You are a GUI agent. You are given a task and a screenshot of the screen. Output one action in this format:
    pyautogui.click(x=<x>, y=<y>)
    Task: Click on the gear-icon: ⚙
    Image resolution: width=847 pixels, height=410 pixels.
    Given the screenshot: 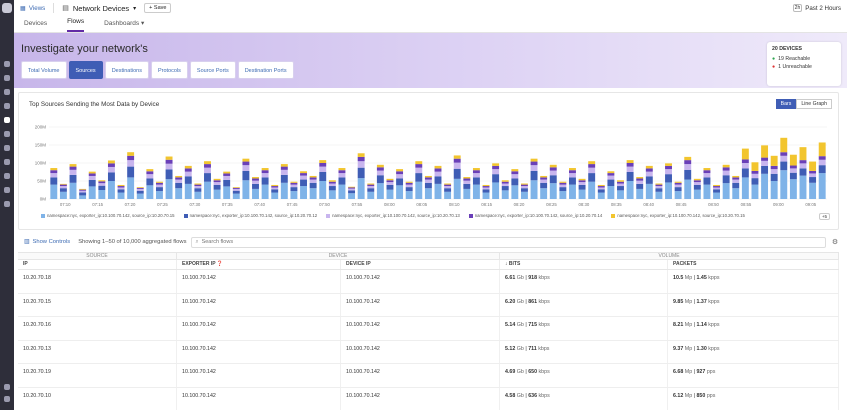 What is the action you would take?
    pyautogui.click(x=835, y=242)
    